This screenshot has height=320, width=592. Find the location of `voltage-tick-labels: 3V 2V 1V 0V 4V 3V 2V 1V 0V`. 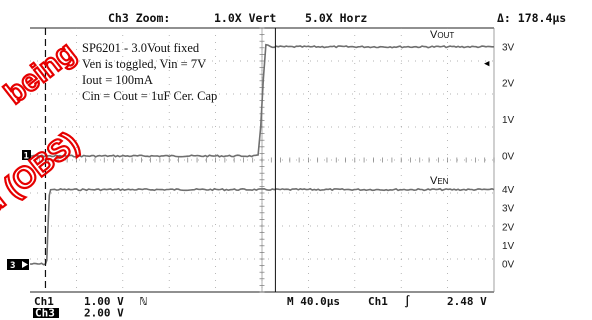

voltage-tick-labels: 3V 2V 1V 0V 4V 3V 2V 1V 0V is located at coordinates (508, 156).